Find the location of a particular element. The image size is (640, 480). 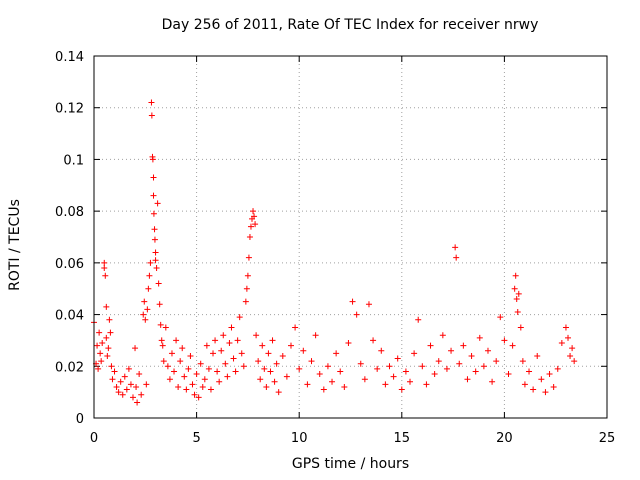

x-tick-label: 15 is located at coordinates (402, 438).